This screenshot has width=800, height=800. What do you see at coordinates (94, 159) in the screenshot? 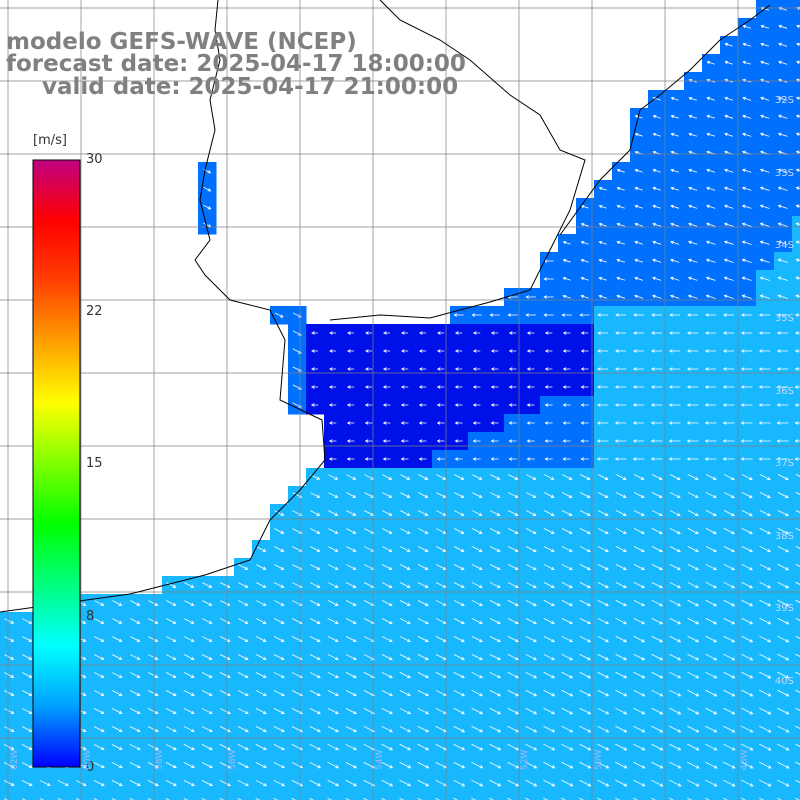
I see `colorbar-tick-30: 30` at bounding box center [94, 159].